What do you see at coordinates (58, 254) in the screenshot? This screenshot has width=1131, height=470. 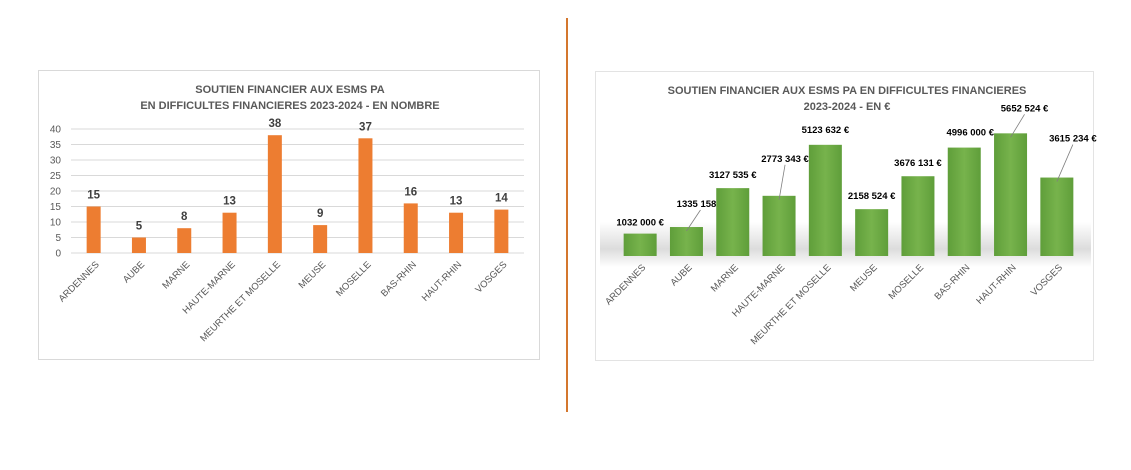 I see `y-tick-label: 0` at bounding box center [58, 254].